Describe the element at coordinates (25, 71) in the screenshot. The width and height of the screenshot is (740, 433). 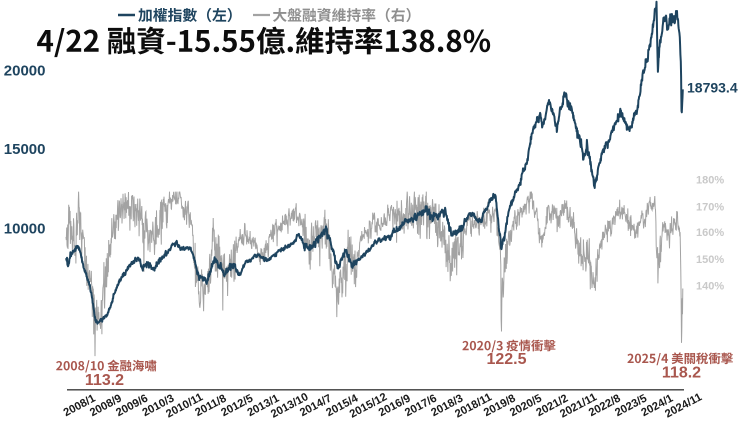
I see `svg-text: 20000` at that location.